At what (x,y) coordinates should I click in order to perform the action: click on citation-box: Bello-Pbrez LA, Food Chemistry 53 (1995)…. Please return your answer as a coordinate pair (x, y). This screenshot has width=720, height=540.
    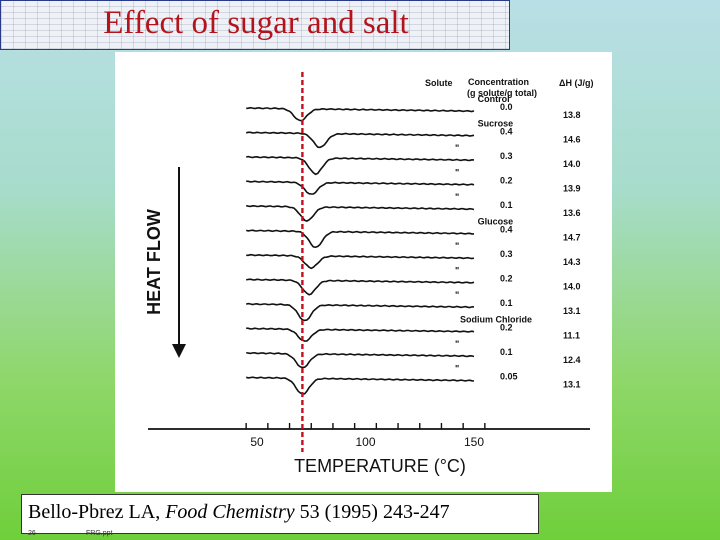
    Looking at the image, I should click on (280, 514).